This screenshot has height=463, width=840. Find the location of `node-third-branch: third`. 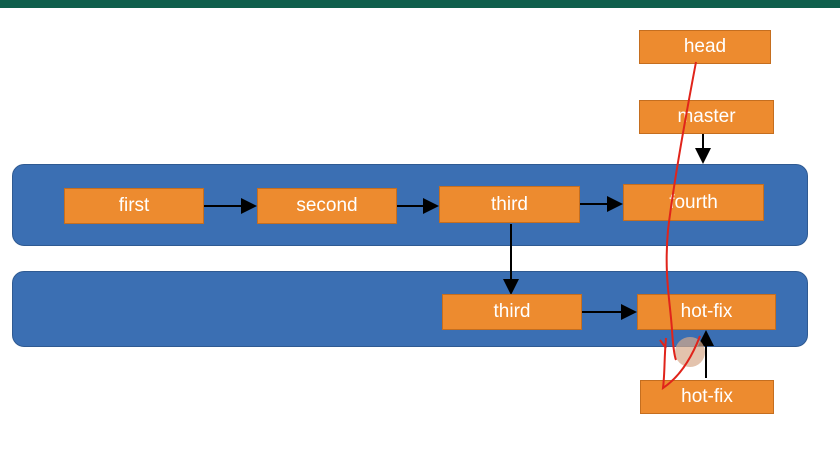

node-third-branch: third is located at coordinates (512, 312).